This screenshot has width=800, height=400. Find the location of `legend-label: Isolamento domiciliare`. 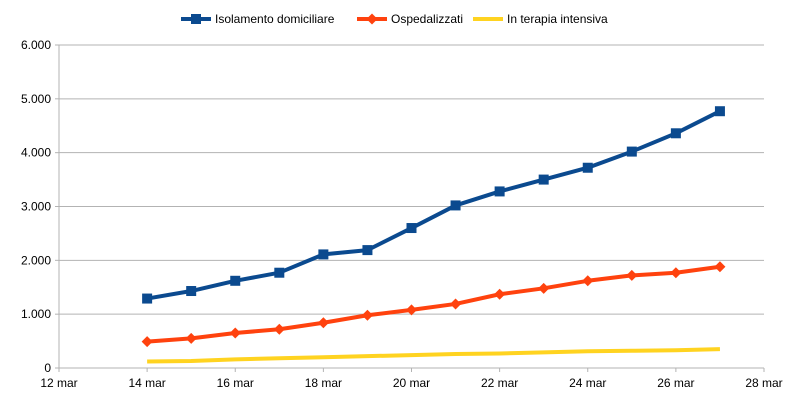

legend-label: Isolamento domiciliare is located at coordinates (275, 19).